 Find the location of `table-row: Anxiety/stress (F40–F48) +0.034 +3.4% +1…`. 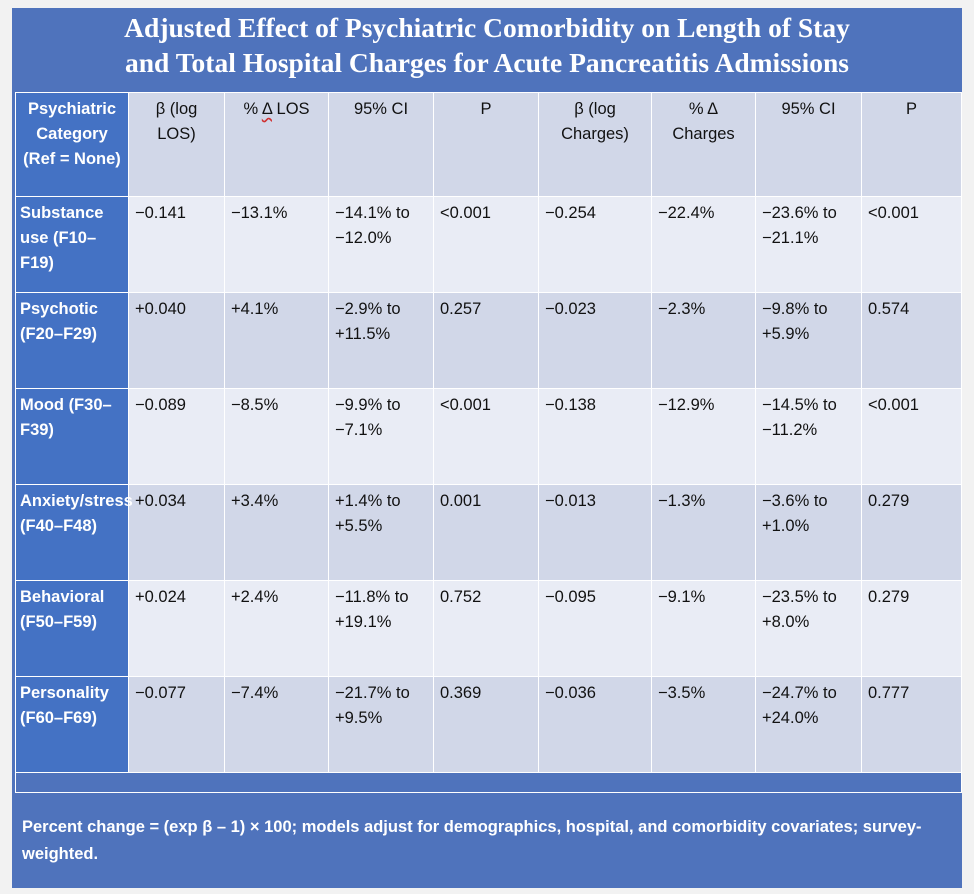

table-row: Anxiety/stress (F40–F48) +0.034 +3.4% +1… is located at coordinates (488, 532).